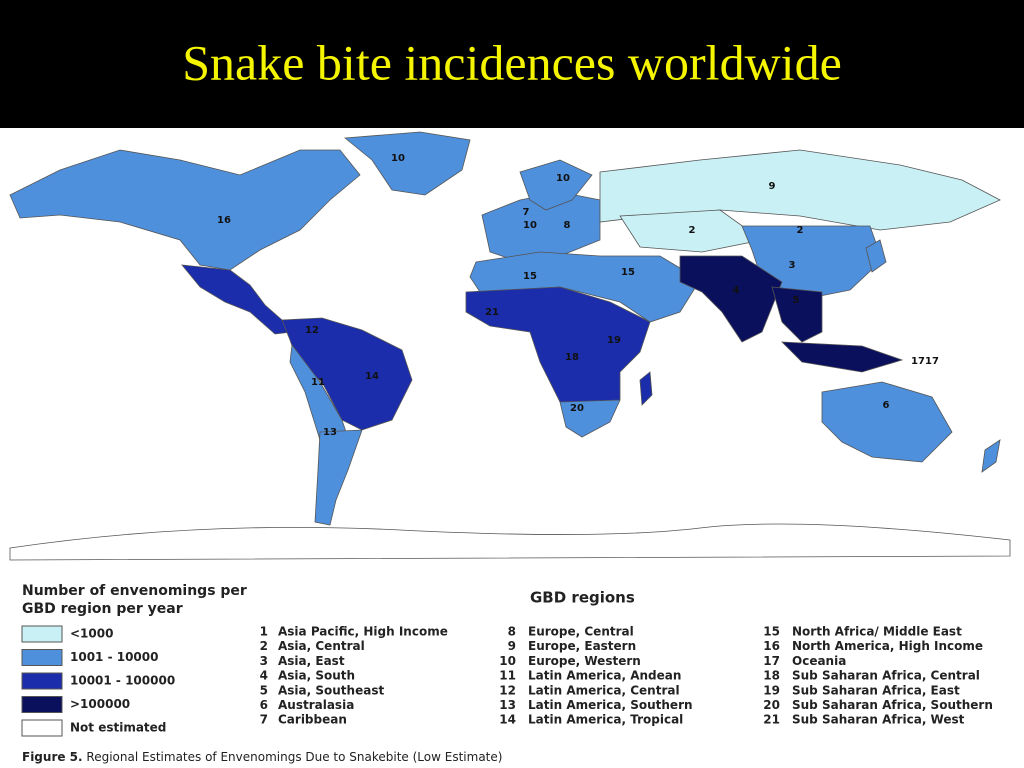 The width and height of the screenshot is (1024, 768). What do you see at coordinates (507, 661) in the screenshot?
I see `region-number: 10` at bounding box center [507, 661].